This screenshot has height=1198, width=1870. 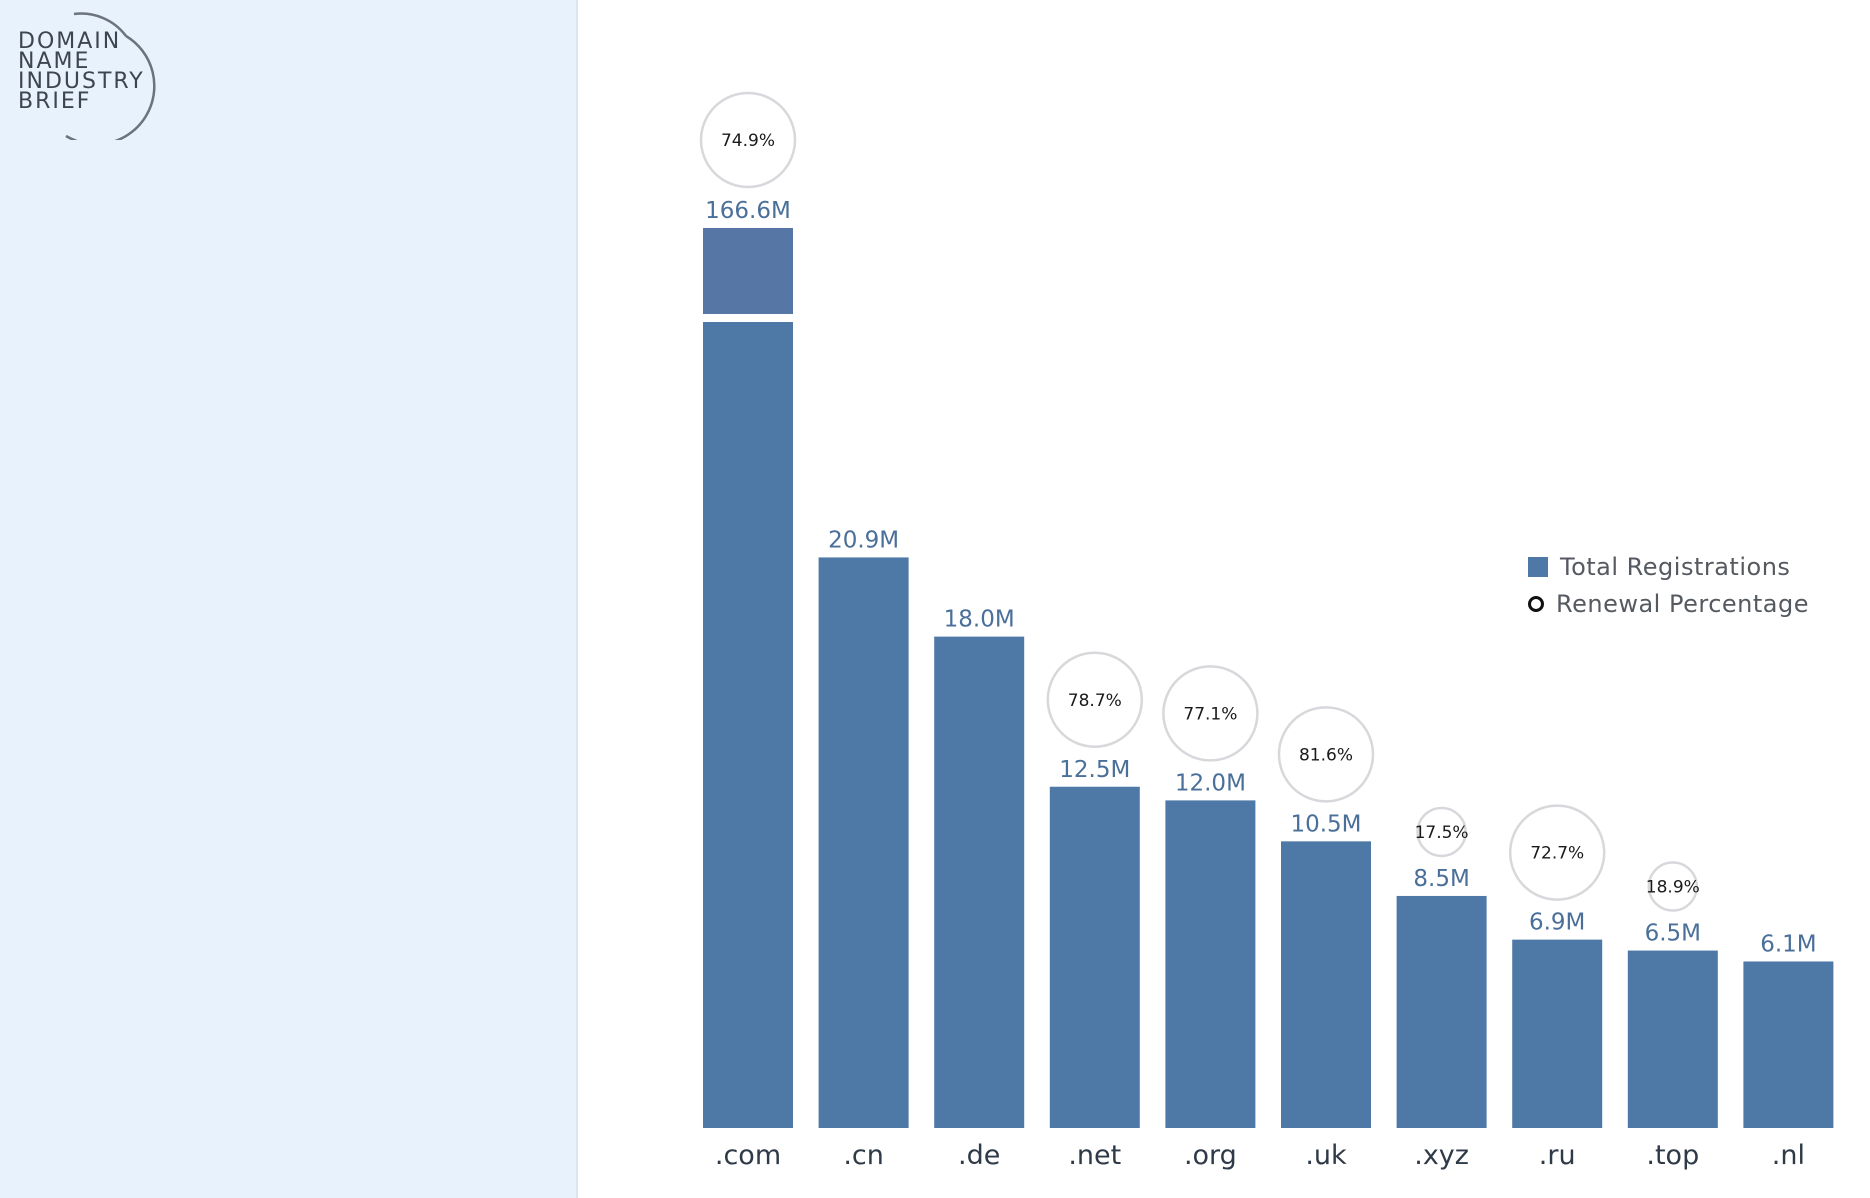 What do you see at coordinates (81, 81) in the screenshot?
I see `logo-line-3: INDUSTRY` at bounding box center [81, 81].